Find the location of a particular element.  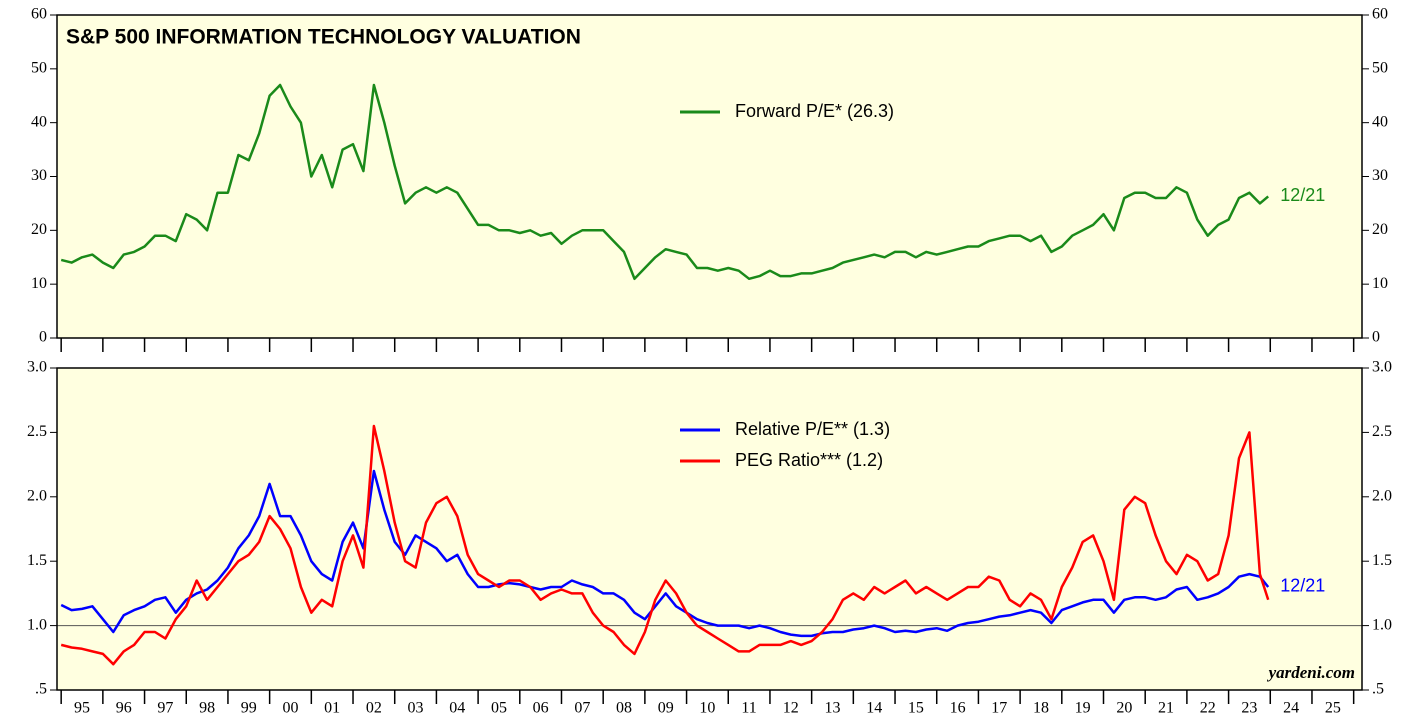

y2-tick-label: 3.0 is located at coordinates (1382, 367).